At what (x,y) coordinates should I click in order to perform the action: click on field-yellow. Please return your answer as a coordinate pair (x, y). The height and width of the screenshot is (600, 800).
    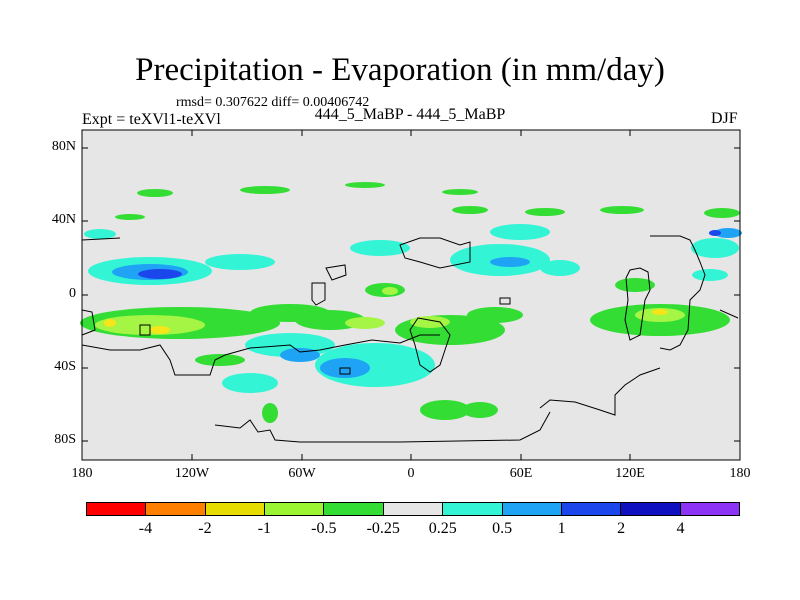
    Looking at the image, I should click on (386, 321).